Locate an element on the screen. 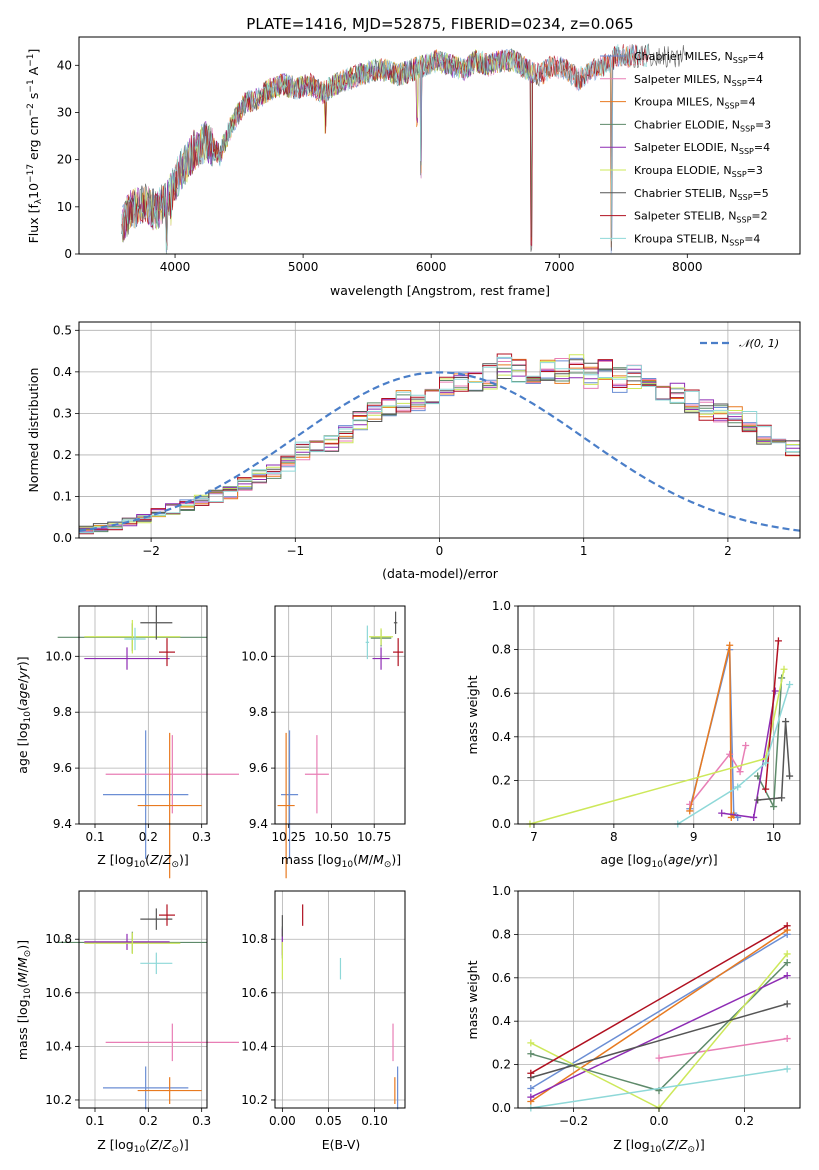 Image resolution: width=819 pixels, height=1170 pixels. legend-label: Kroupa ELODIE, NSSP=3 is located at coordinates (698, 171).